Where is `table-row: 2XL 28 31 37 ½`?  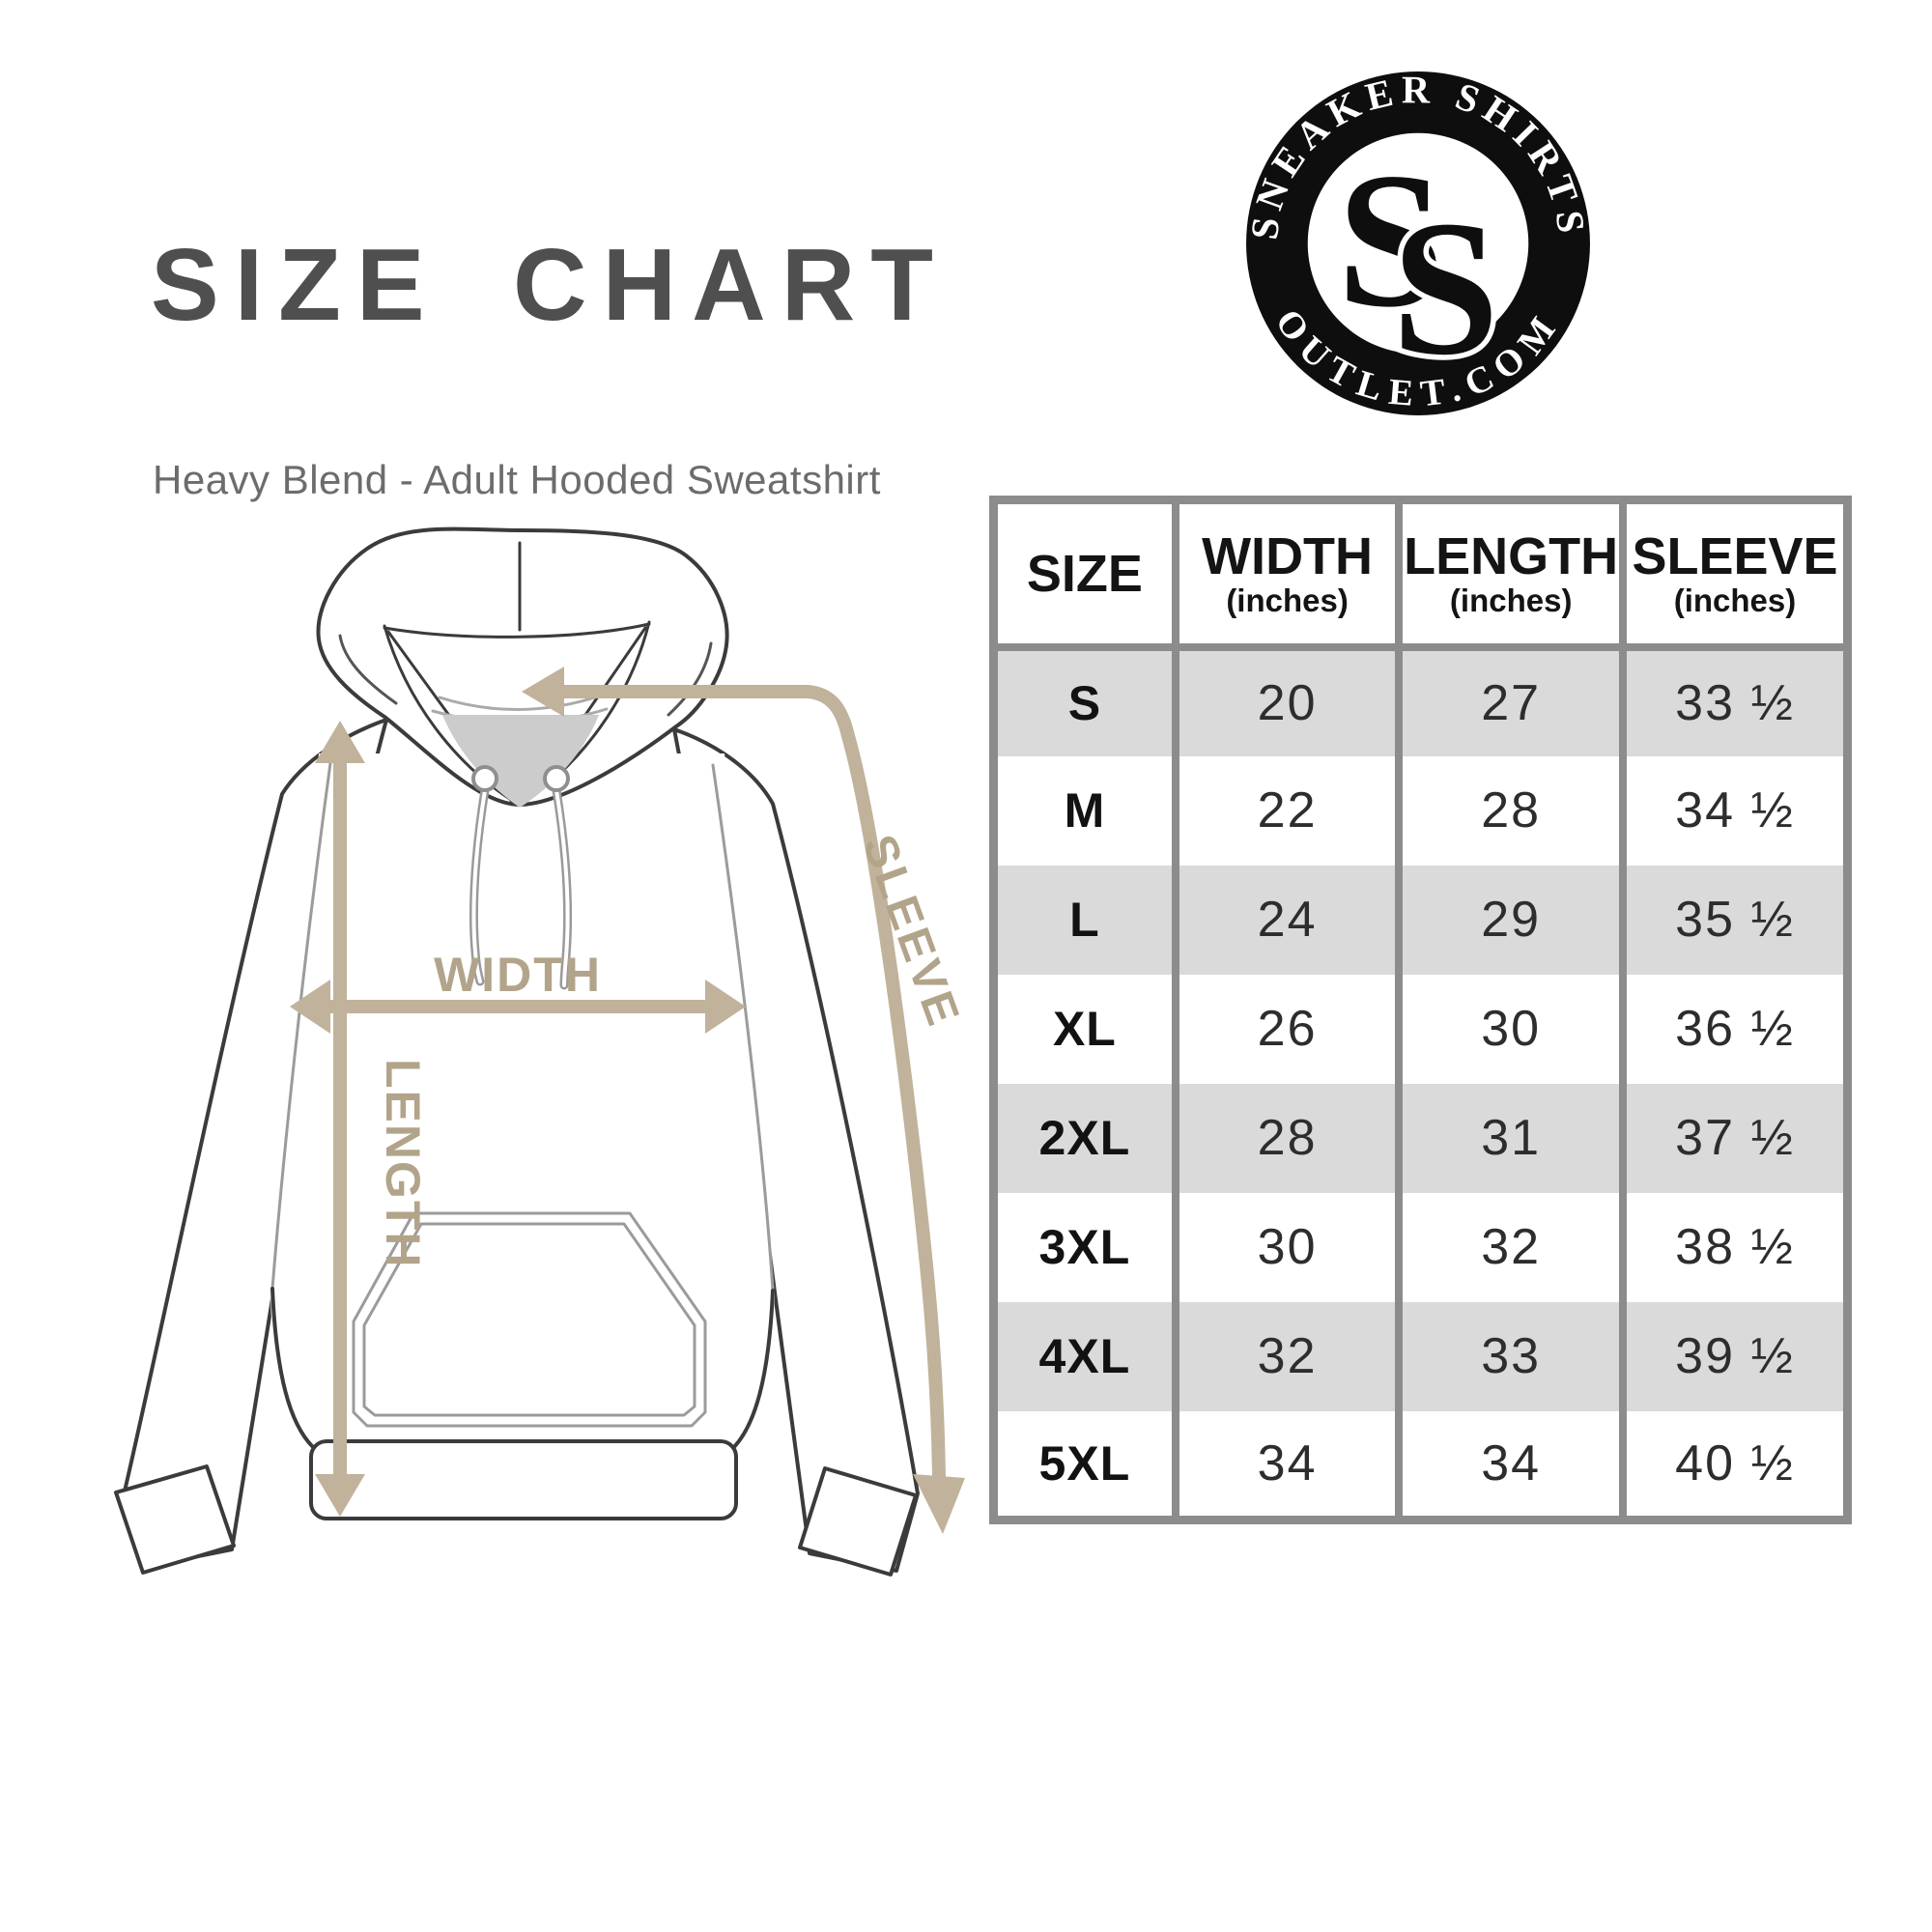 table-row: 2XL 28 31 37 ½ is located at coordinates (1420, 1138).